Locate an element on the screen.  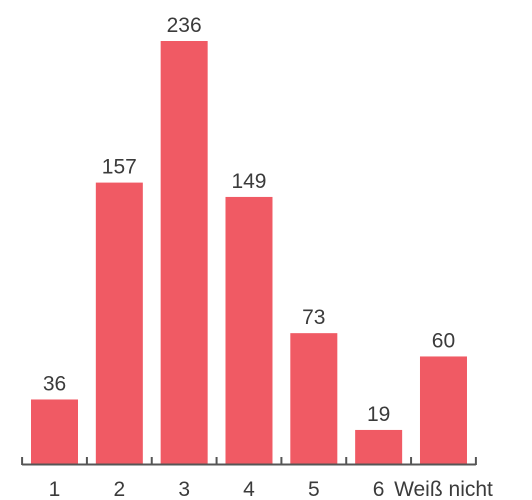
x-tick-labels-group: 1 2 3 4 5 6 Weiß nicht is located at coordinates (271, 489).